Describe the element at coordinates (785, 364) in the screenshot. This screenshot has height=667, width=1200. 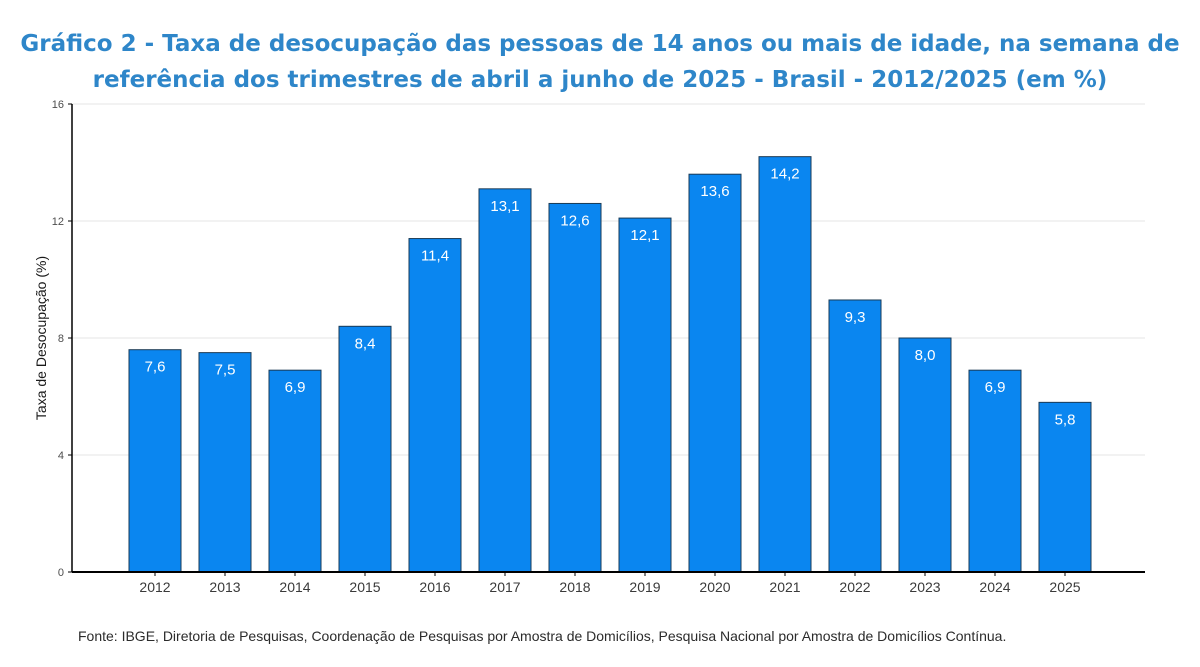
I see `bar-2021` at that location.